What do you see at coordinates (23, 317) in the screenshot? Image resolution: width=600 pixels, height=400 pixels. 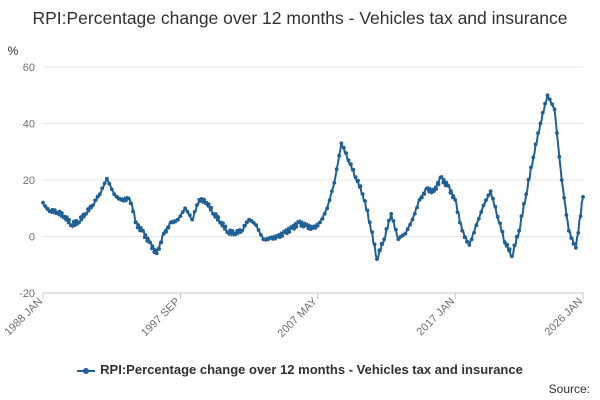 I see `x-tick-label: 1988 JAN` at bounding box center [23, 317].